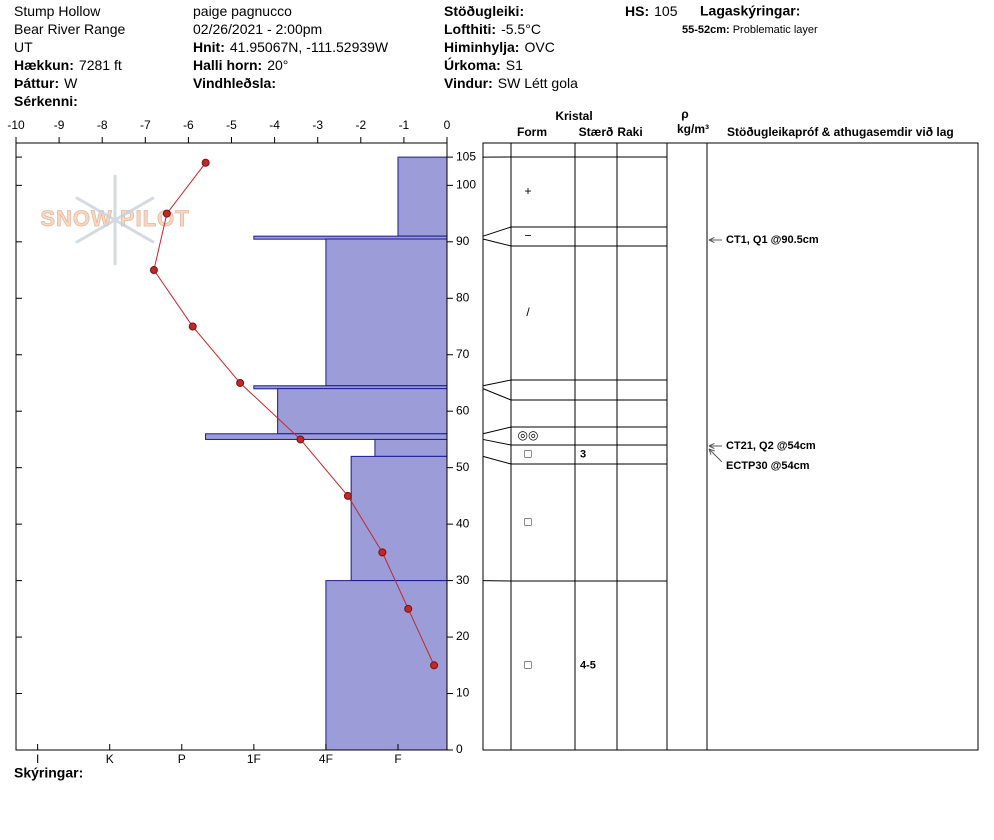  I want to click on header-field: UT, so click(23, 47).